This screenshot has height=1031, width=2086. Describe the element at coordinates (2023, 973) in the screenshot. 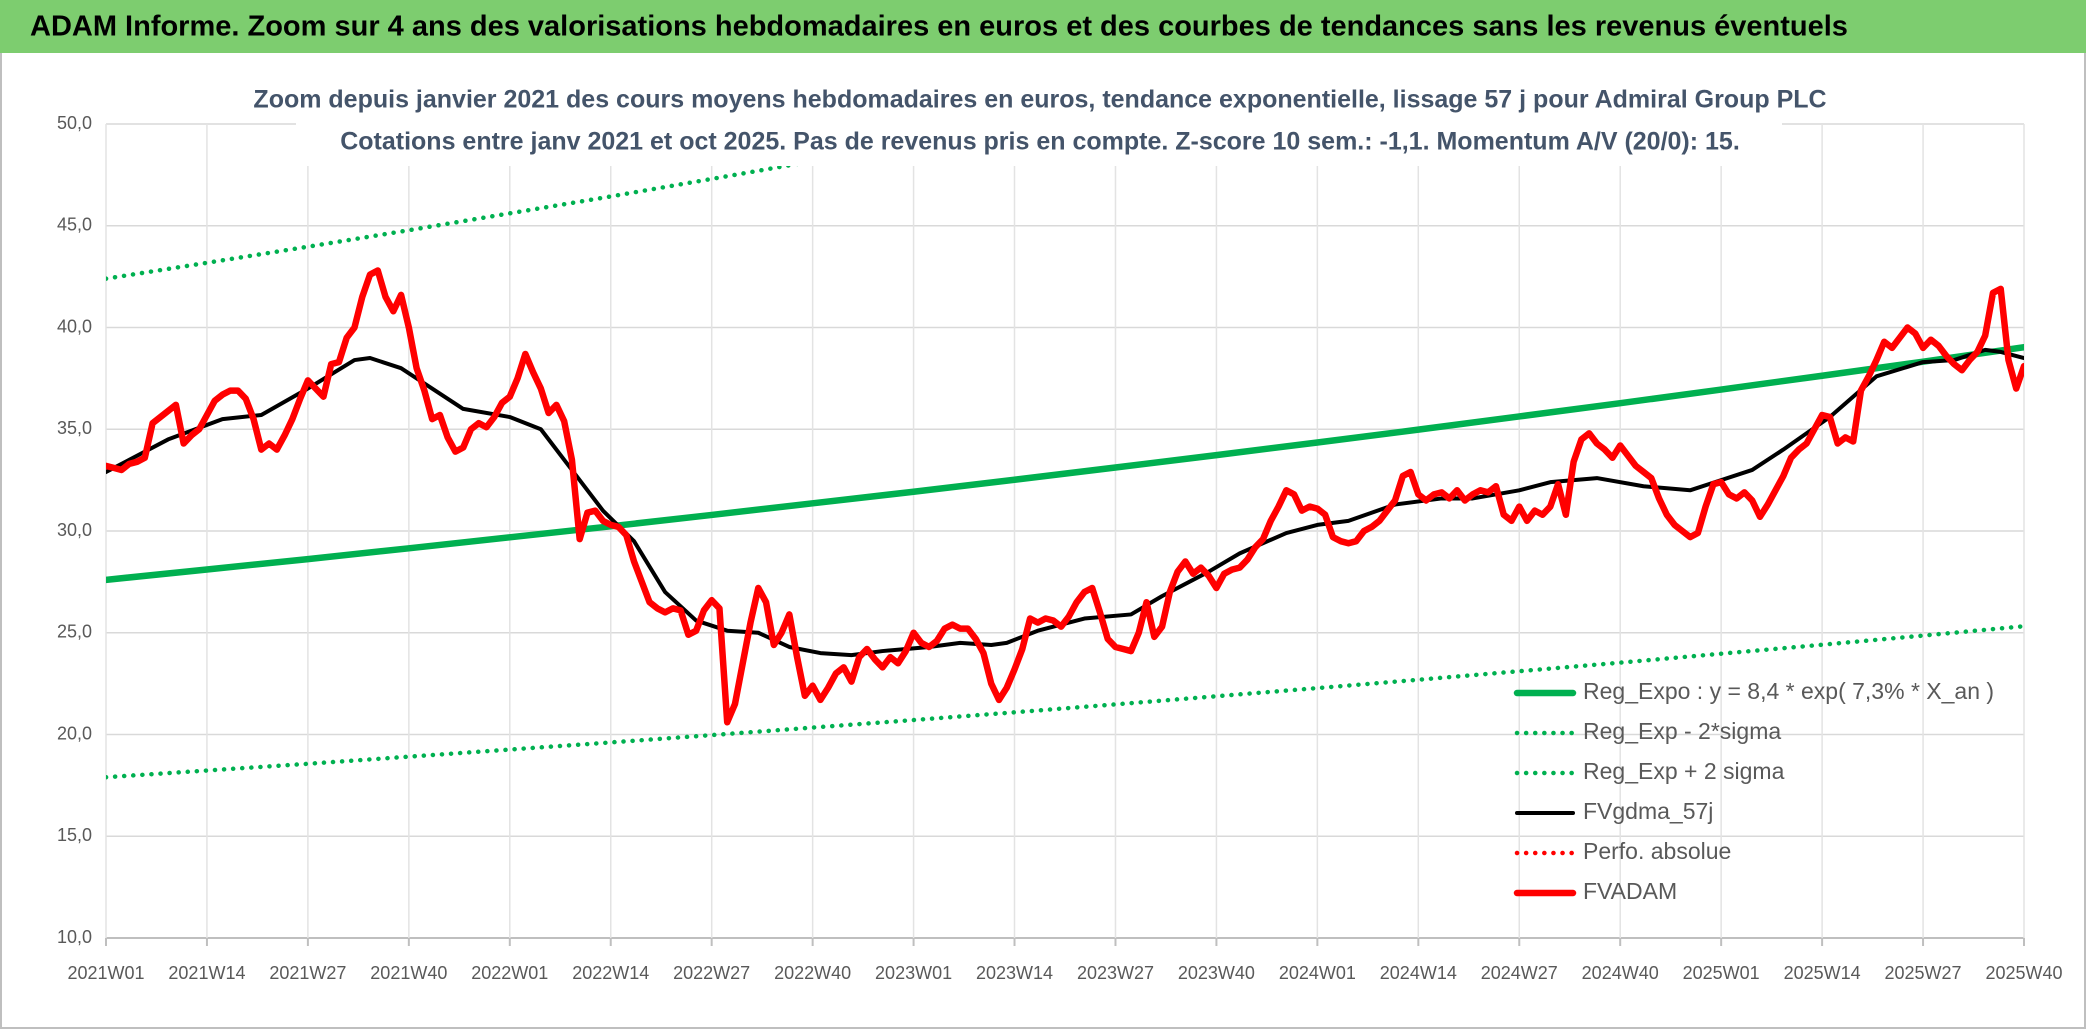

I see `x-tick-label: 2025W40` at that location.